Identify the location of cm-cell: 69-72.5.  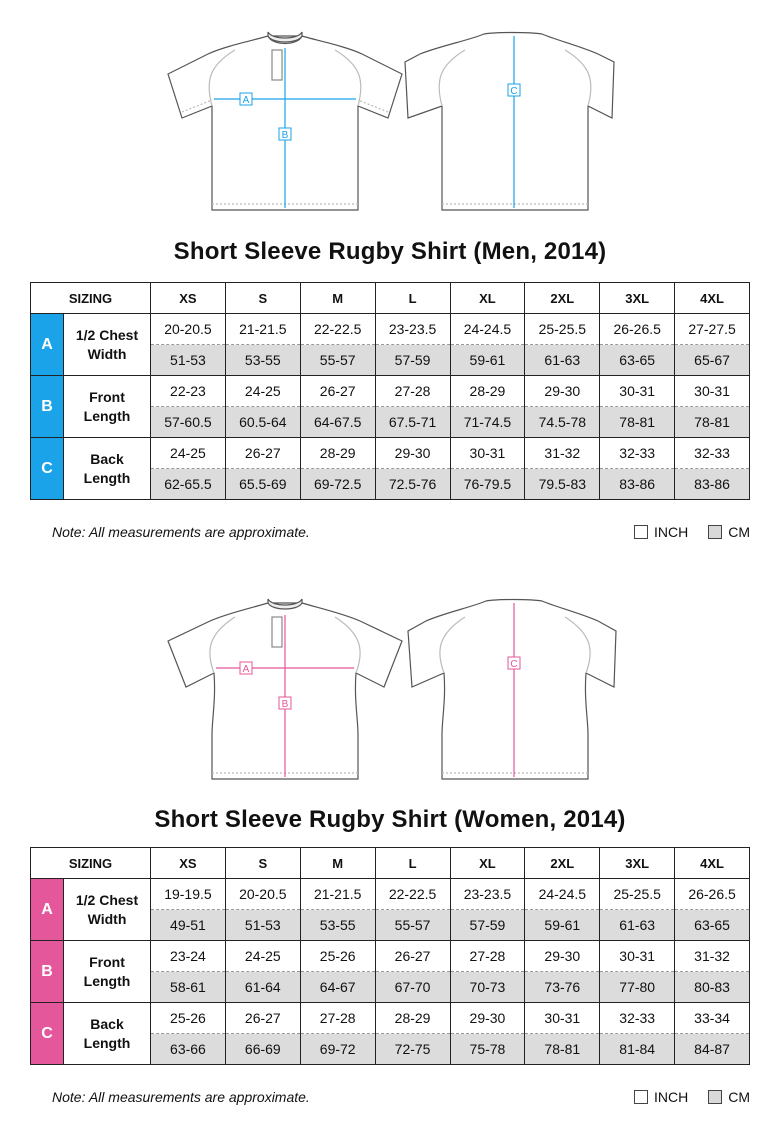
(337, 484).